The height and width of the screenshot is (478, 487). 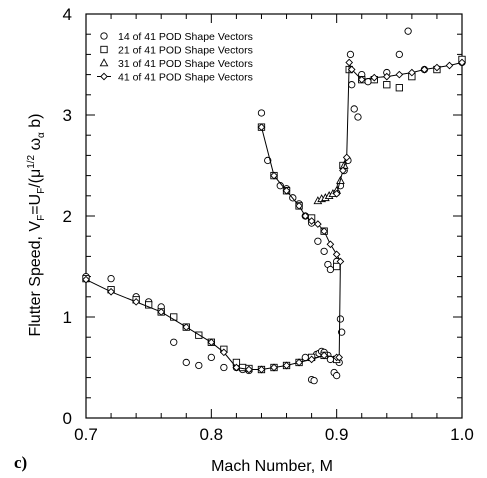 I want to click on x-axis-label: Mach Number, M, so click(x=272, y=466).